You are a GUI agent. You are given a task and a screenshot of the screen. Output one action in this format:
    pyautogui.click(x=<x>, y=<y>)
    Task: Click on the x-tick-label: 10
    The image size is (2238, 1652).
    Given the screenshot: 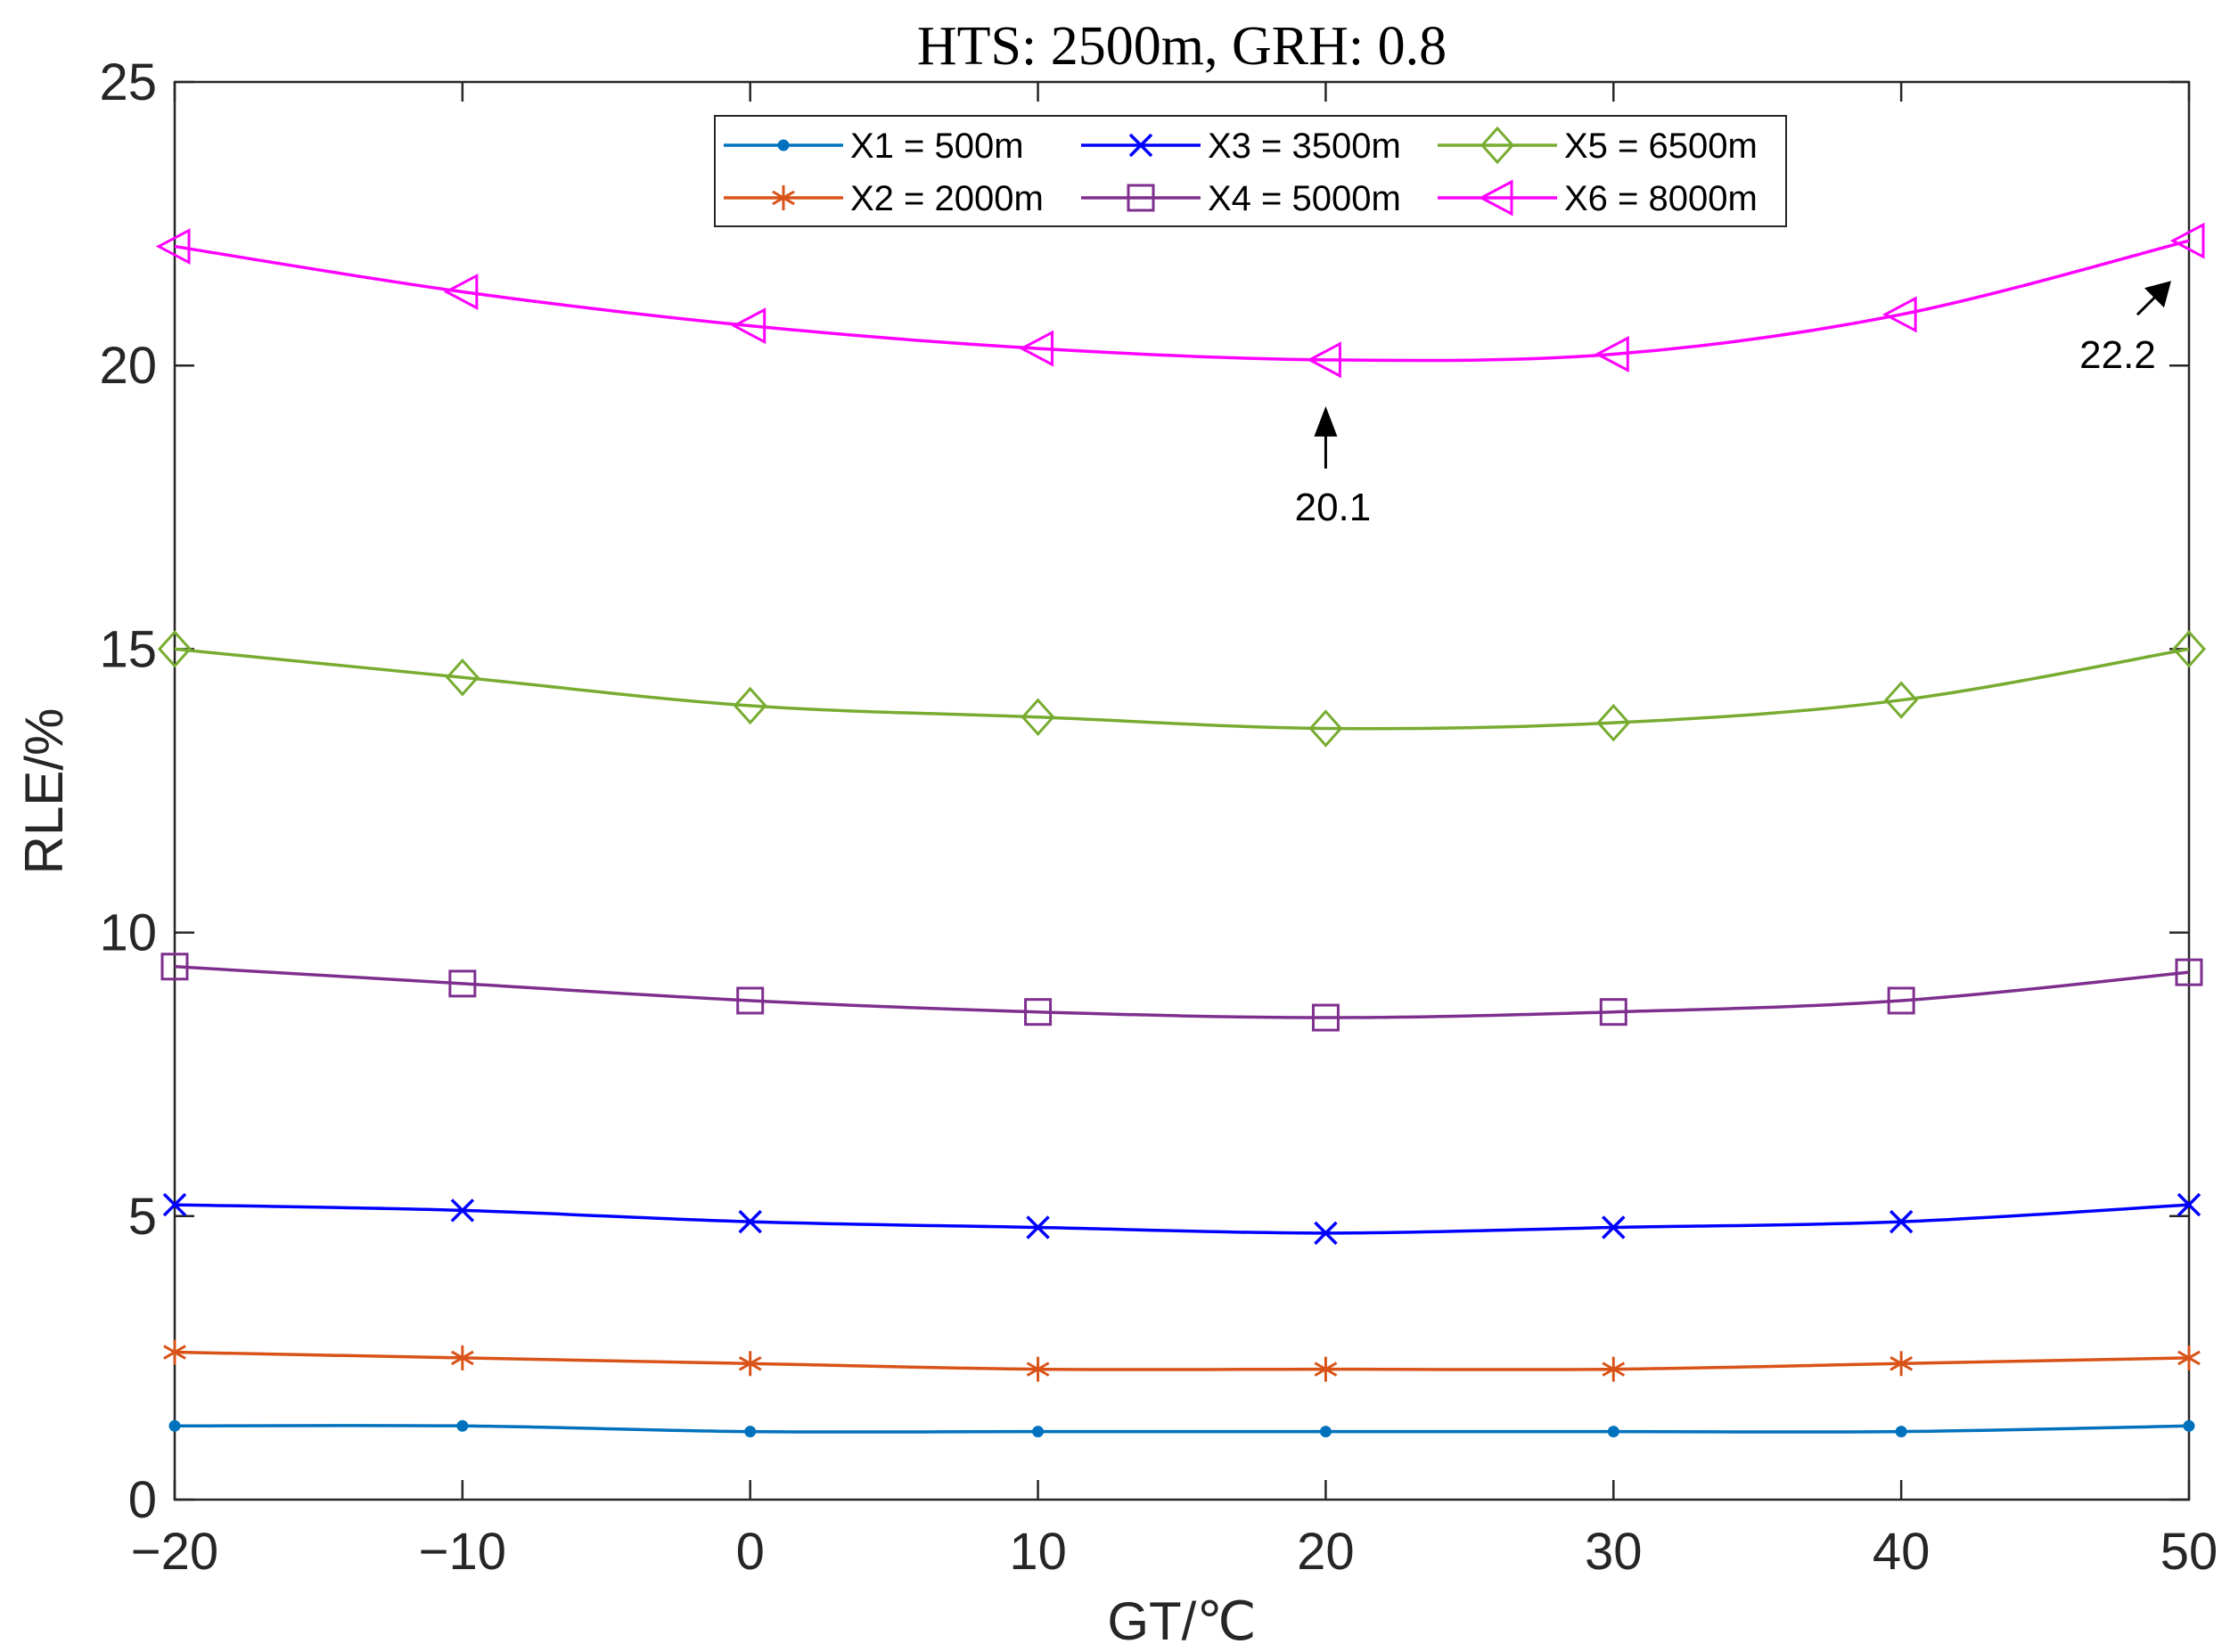 What is the action you would take?
    pyautogui.click(x=1038, y=1552)
    